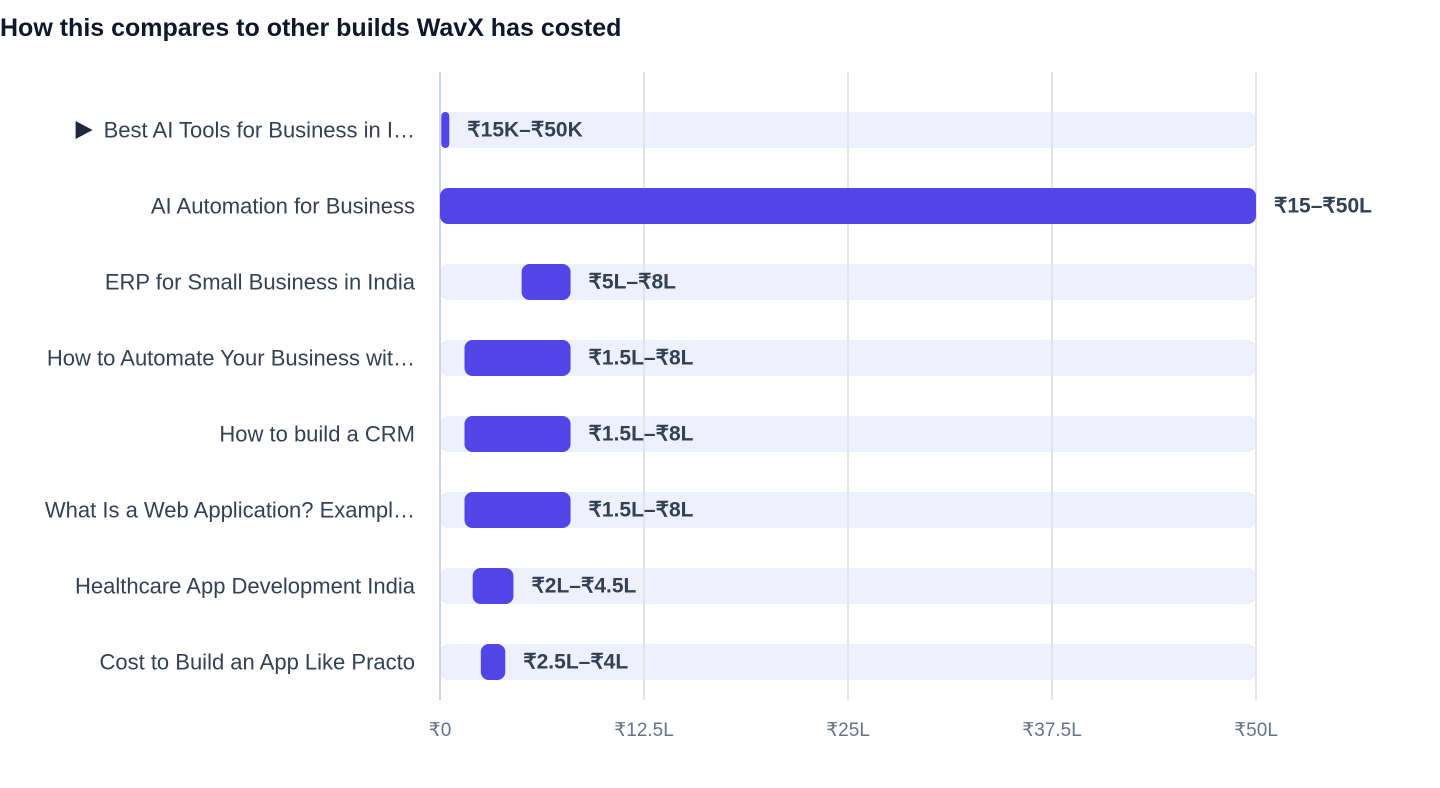  I want to click on category-label: ERP for Small Business in India, so click(260, 282).